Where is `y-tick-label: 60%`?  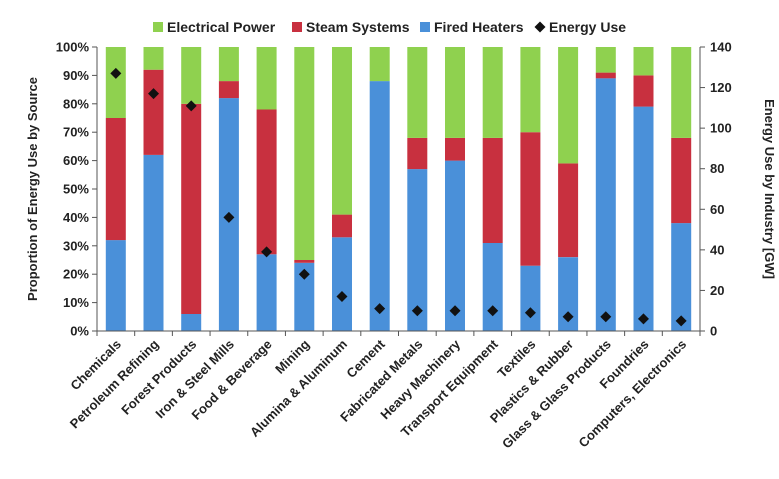
y-tick-label: 60% is located at coordinates (76, 160).